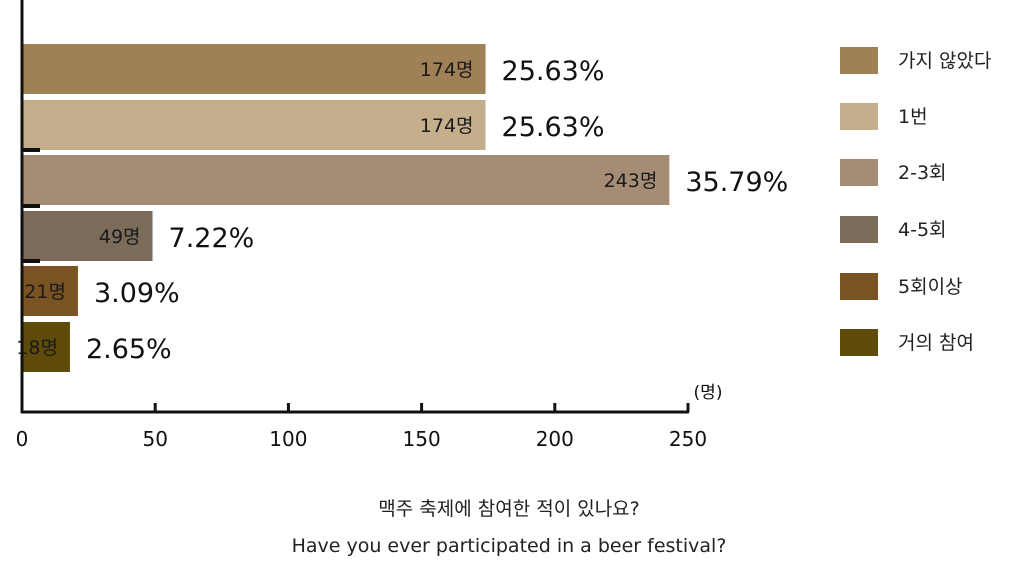 Image resolution: width=1018 pixels, height=562 pixels. Describe the element at coordinates (45, 292) in the screenshot. I see `bar-count-label-5: 21명` at that location.